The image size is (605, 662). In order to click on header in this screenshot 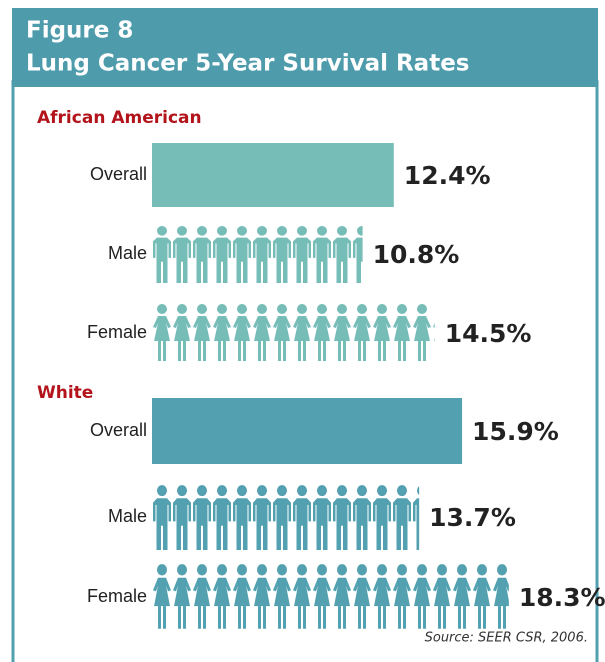, I will do `click(305, 47)`.